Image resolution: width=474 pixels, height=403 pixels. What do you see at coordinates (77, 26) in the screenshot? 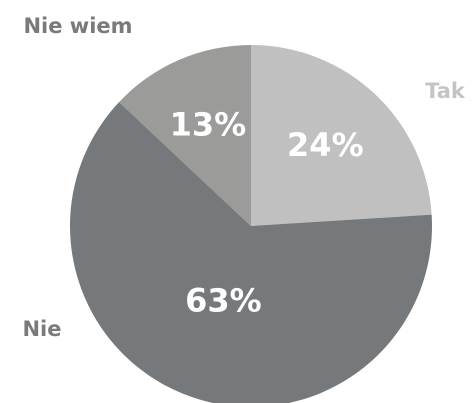
I see `category-label: Nie wiem` at bounding box center [77, 26].